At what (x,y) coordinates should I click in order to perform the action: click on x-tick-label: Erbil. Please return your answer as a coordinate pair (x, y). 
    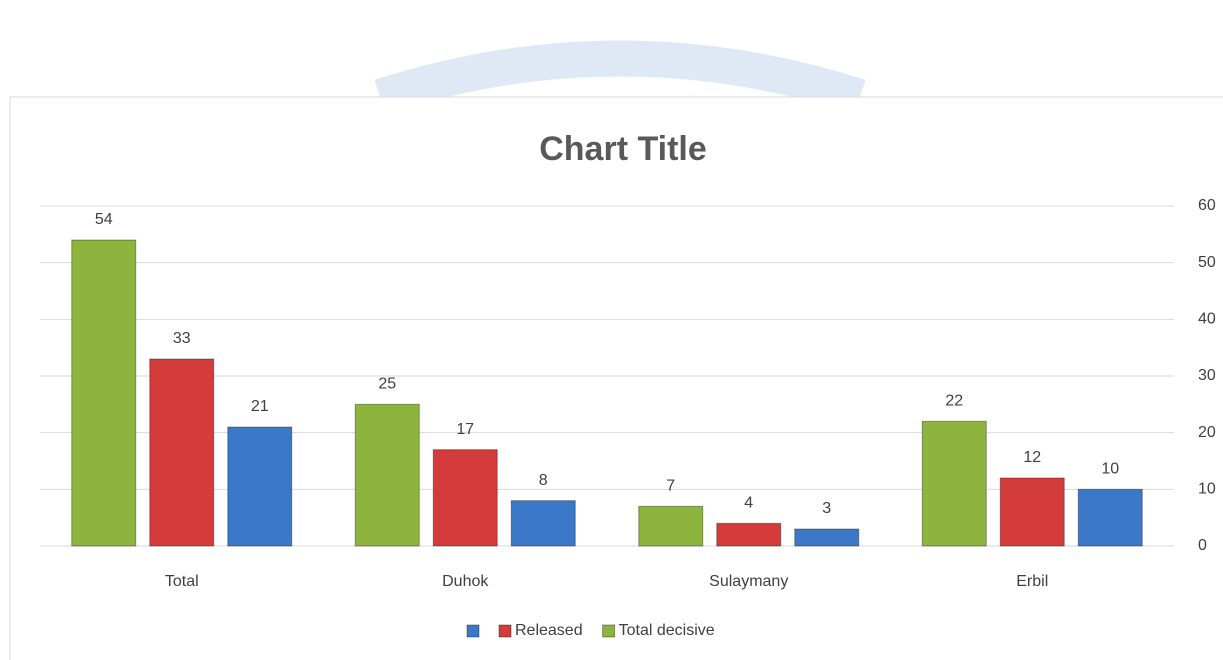
    Looking at the image, I should click on (1032, 581).